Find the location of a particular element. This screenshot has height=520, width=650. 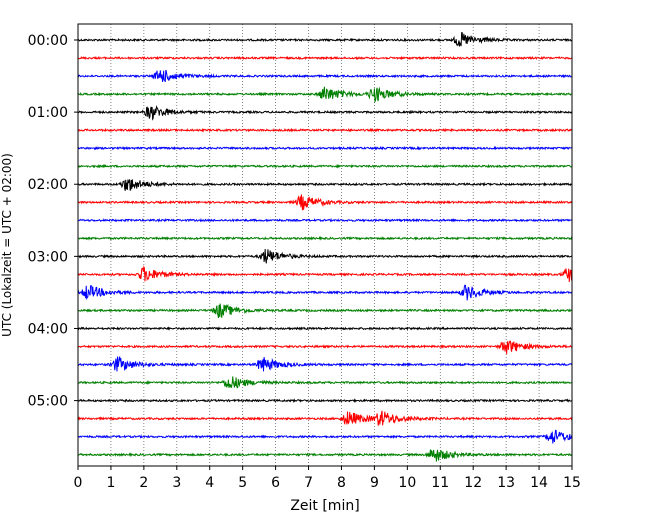

y-tick-label: 03:00 is located at coordinates (48, 257).